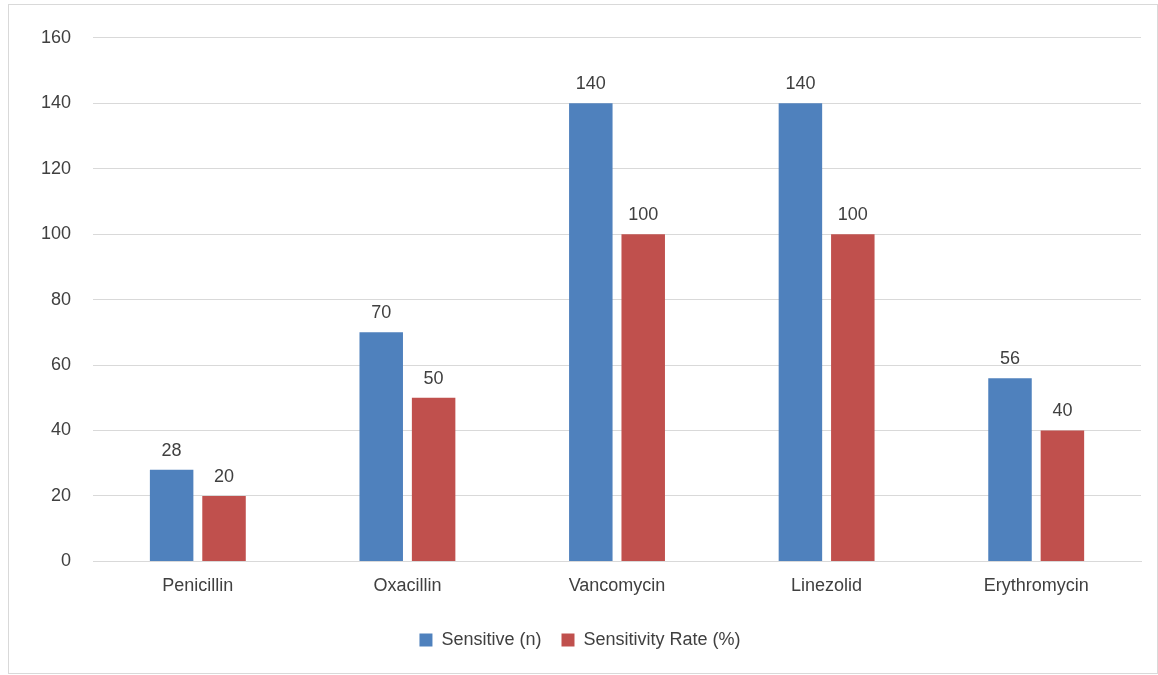 The height and width of the screenshot is (675, 1158). What do you see at coordinates (61, 429) in the screenshot?
I see `y-tick-label: 40` at bounding box center [61, 429].